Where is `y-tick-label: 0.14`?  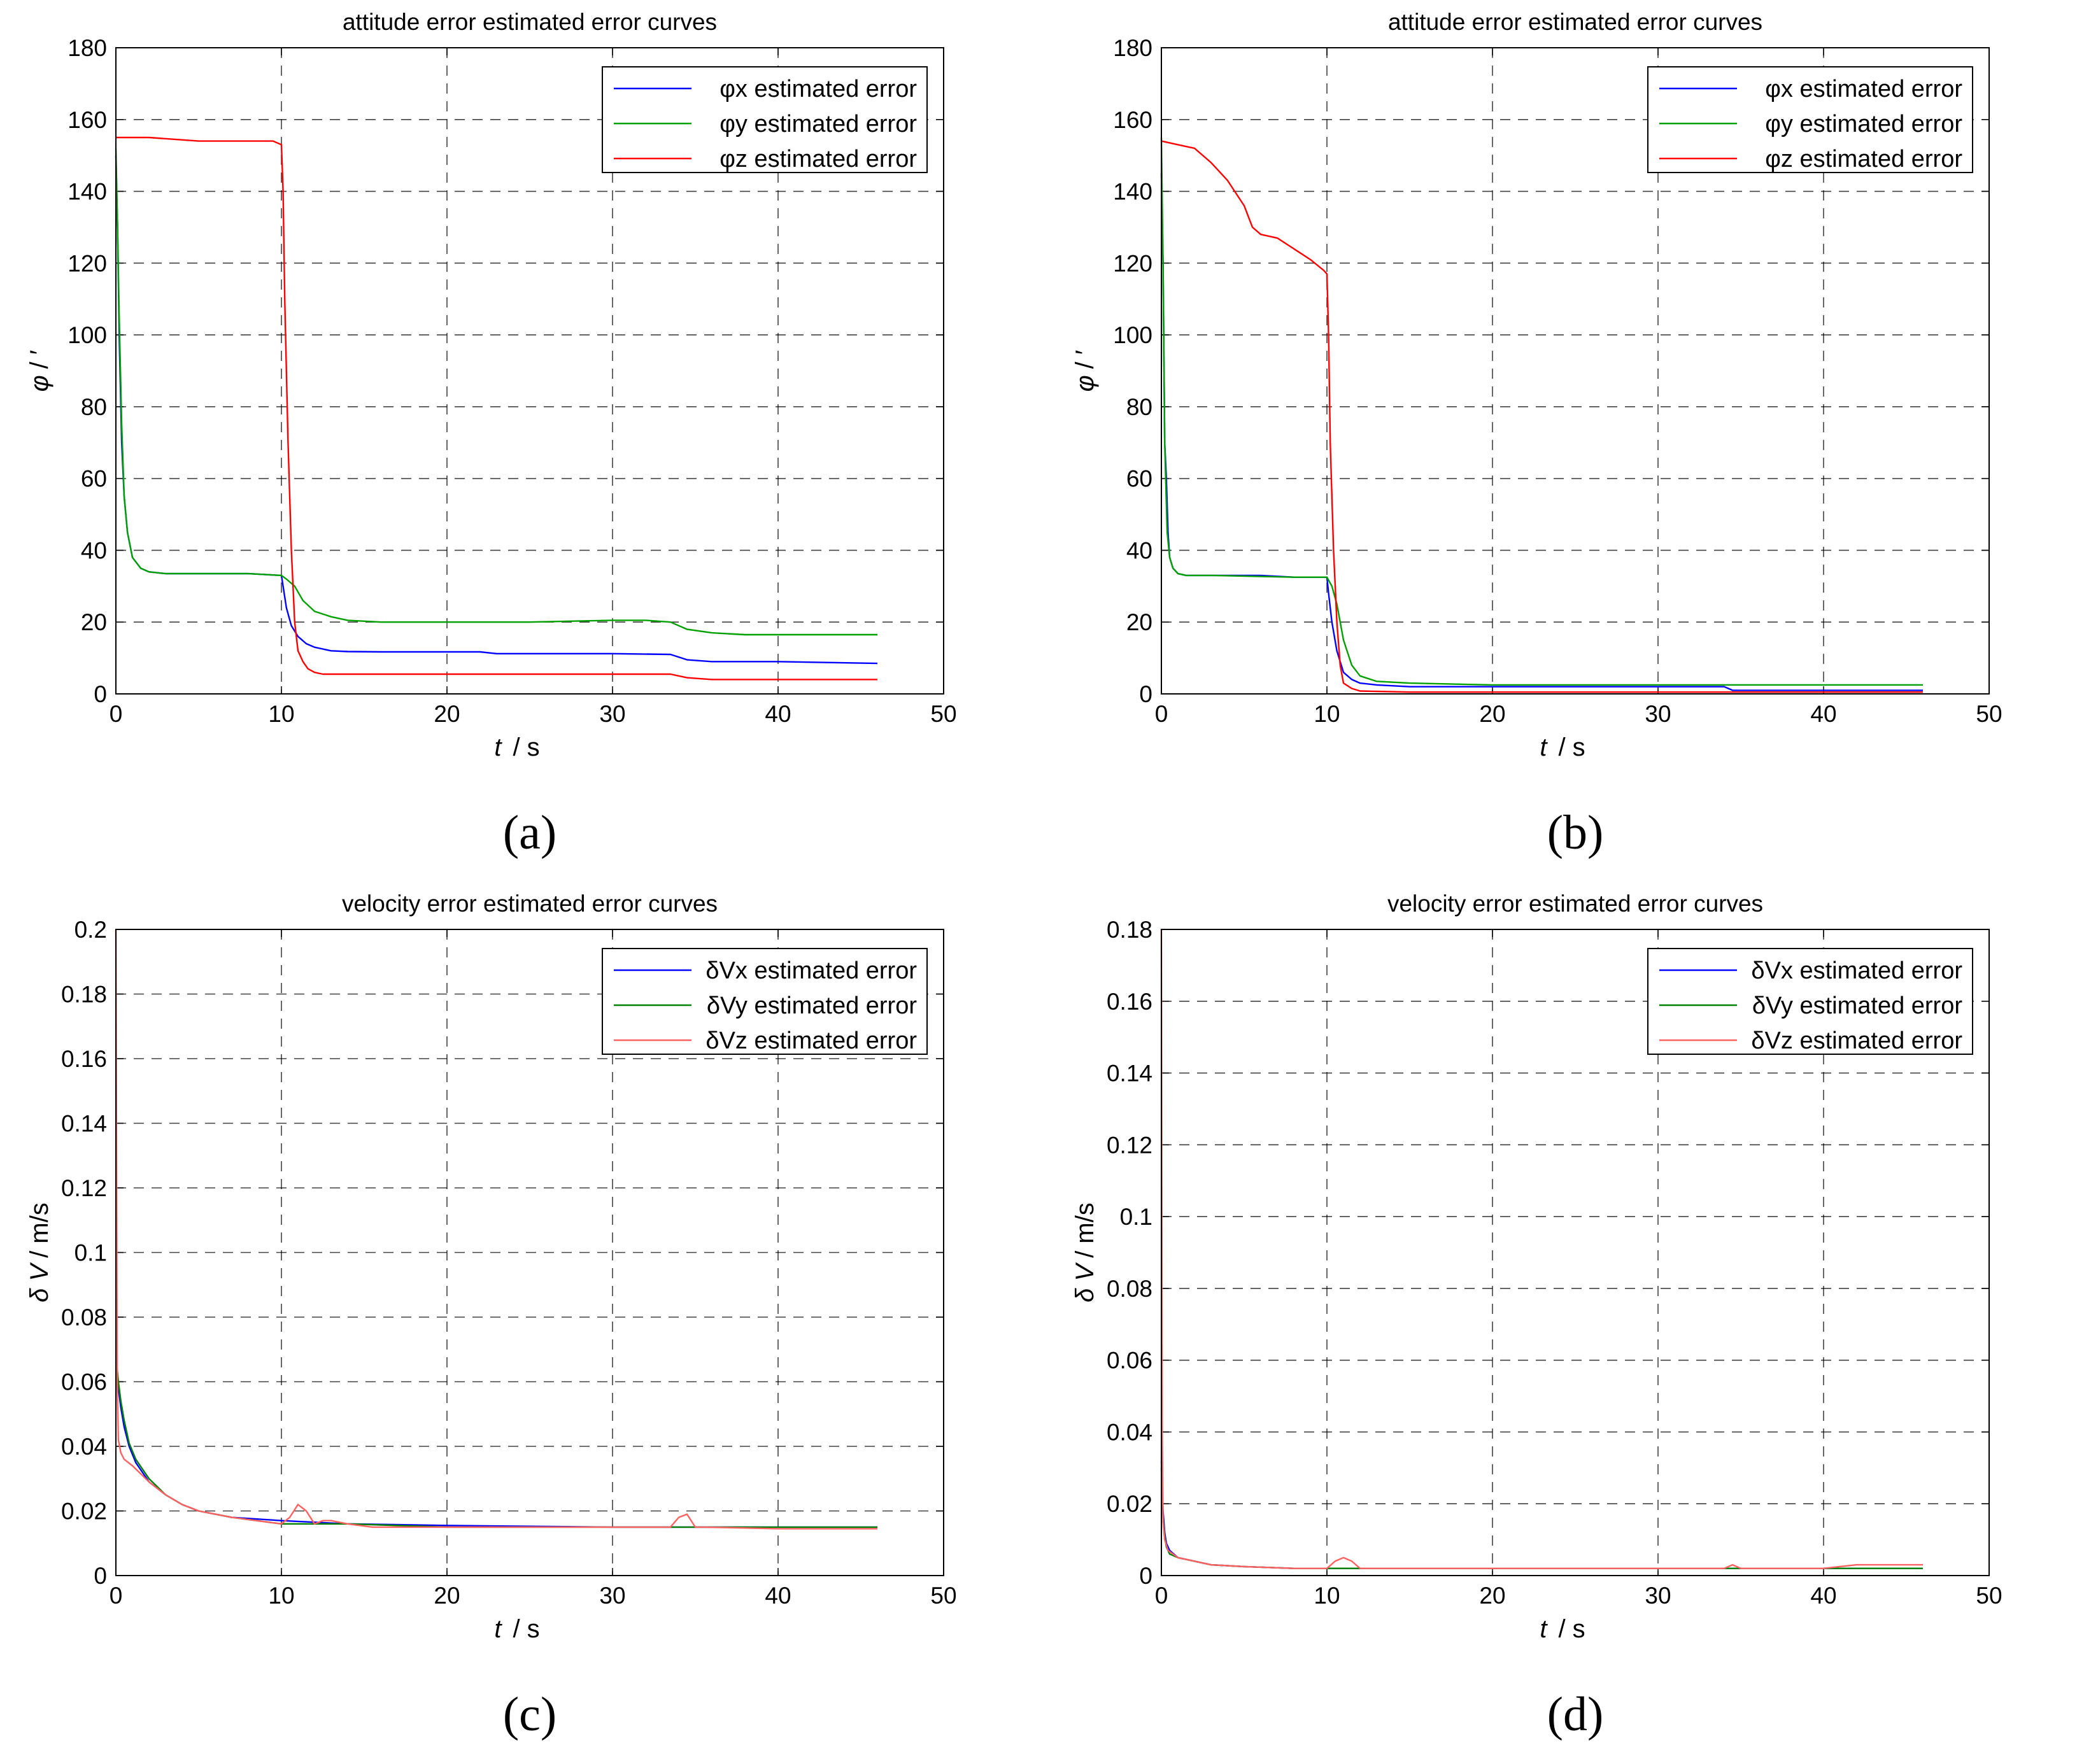
y-tick-label: 0.14 is located at coordinates (84, 1124).